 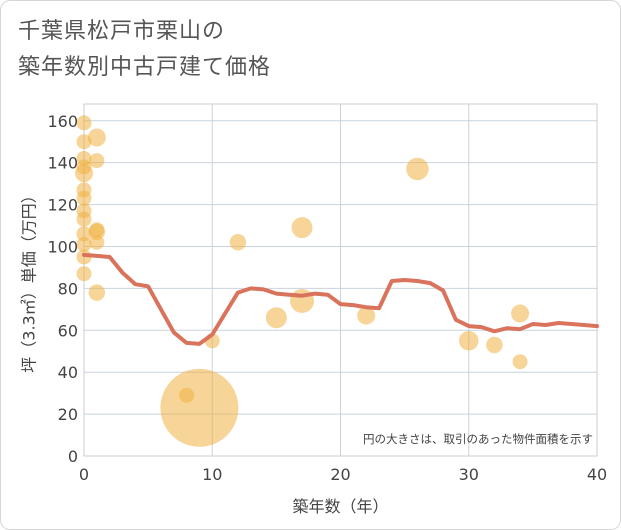 What do you see at coordinates (29, 279) in the screenshot?
I see `y-axis-label: 坪（3.3㎡）単価（万円）` at bounding box center [29, 279].